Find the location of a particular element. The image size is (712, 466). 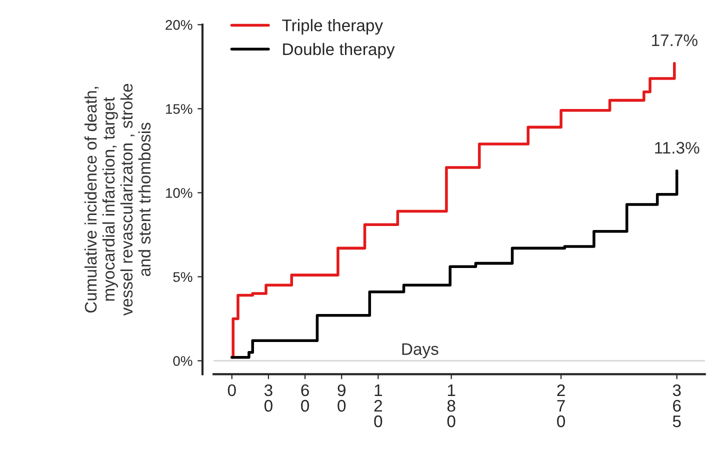

x-tick-label: 2 7 0 is located at coordinates (561, 406).